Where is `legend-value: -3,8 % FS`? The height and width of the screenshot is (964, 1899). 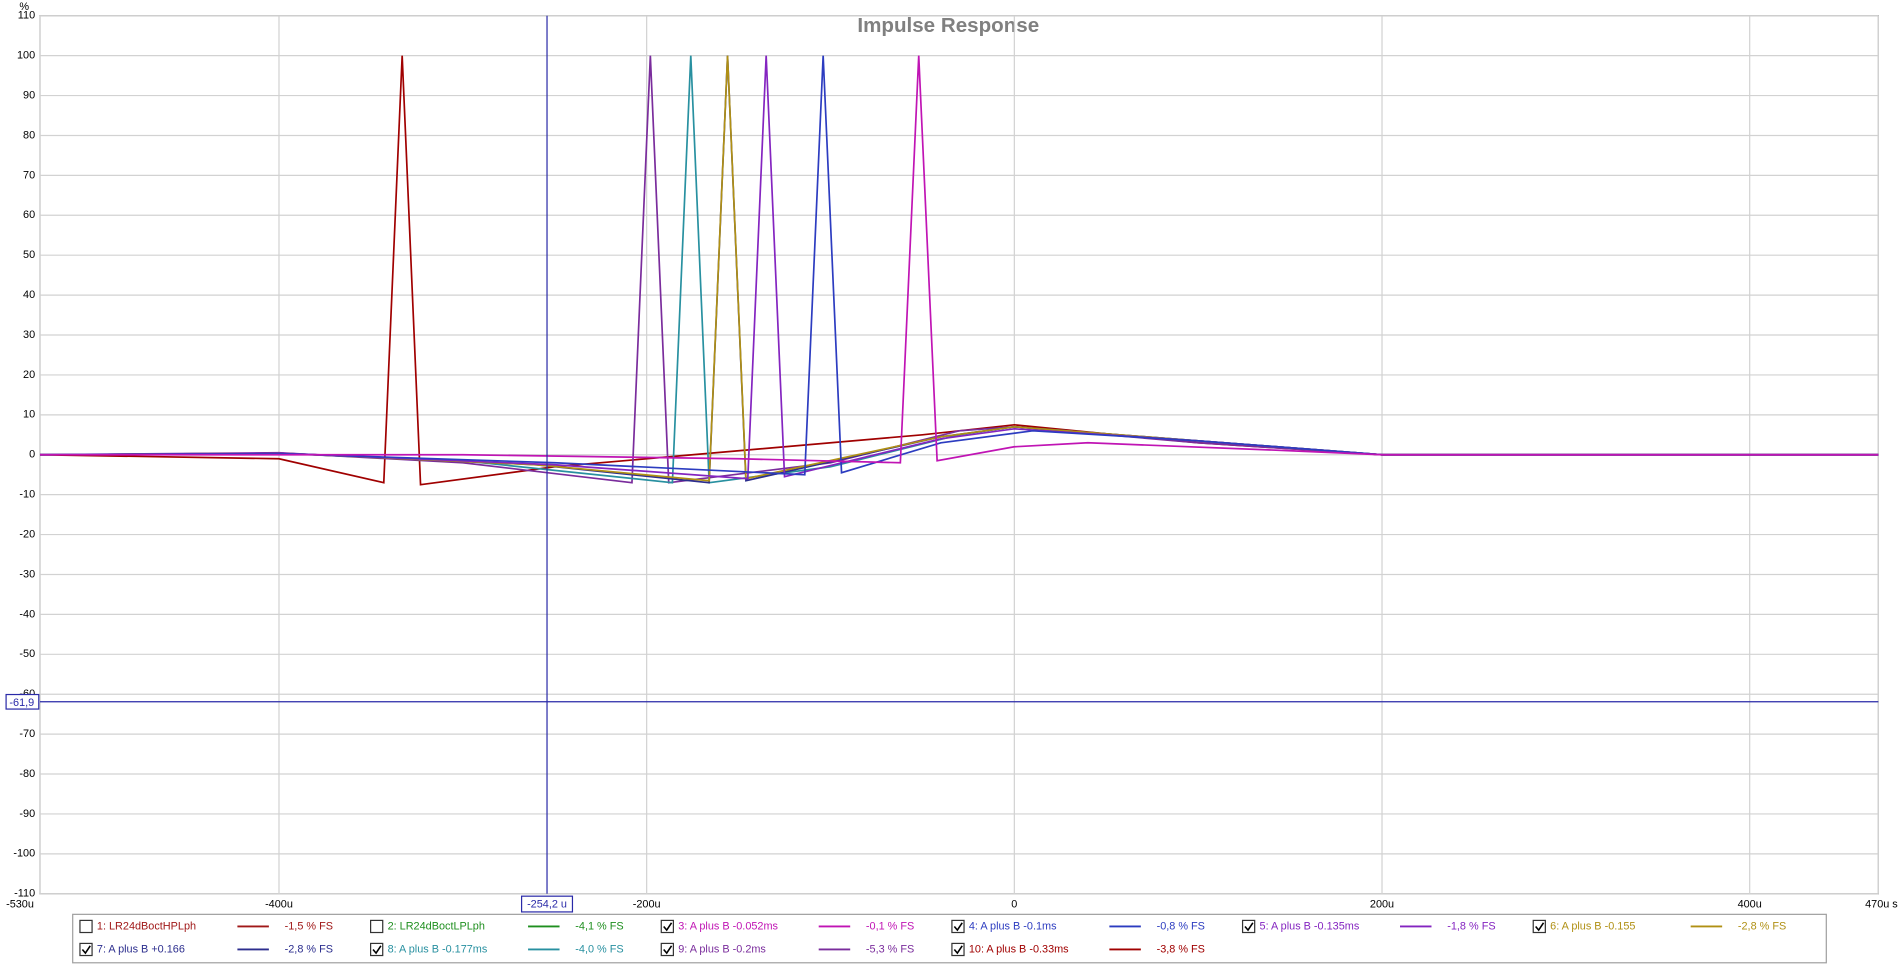
legend-value: -3,8 % FS is located at coordinates (1181, 949).